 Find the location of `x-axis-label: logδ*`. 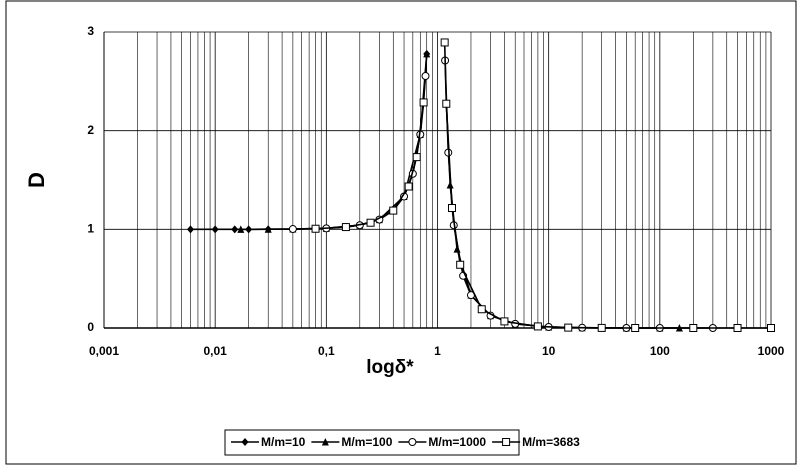

x-axis-label: logδ* is located at coordinates (390, 367).